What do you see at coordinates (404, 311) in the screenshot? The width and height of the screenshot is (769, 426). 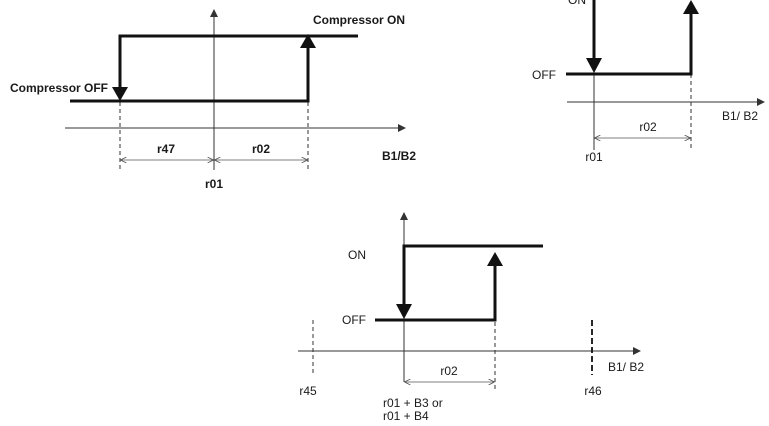 I see `d3-down-arrow-icon` at bounding box center [404, 311].